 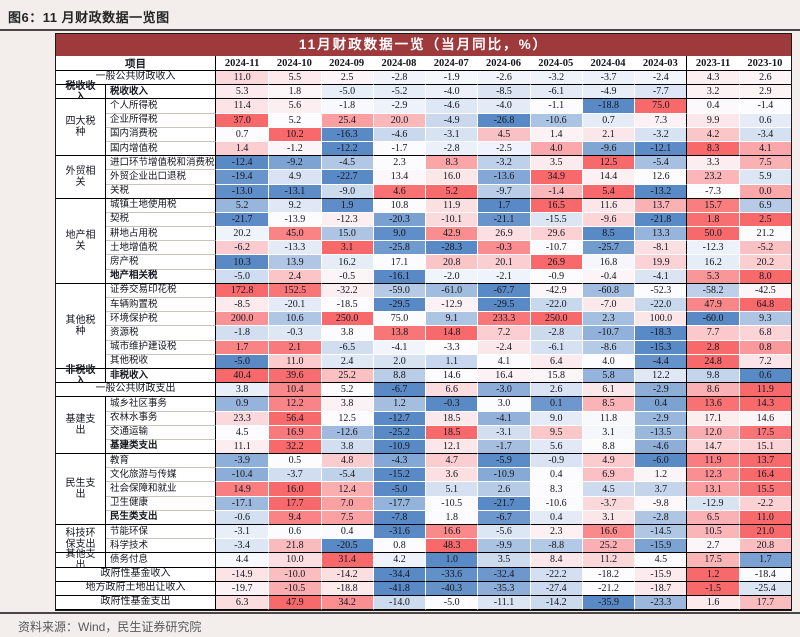 What do you see at coordinates (555, 134) in the screenshot?
I see `value-cell: 1.4` at bounding box center [555, 134].